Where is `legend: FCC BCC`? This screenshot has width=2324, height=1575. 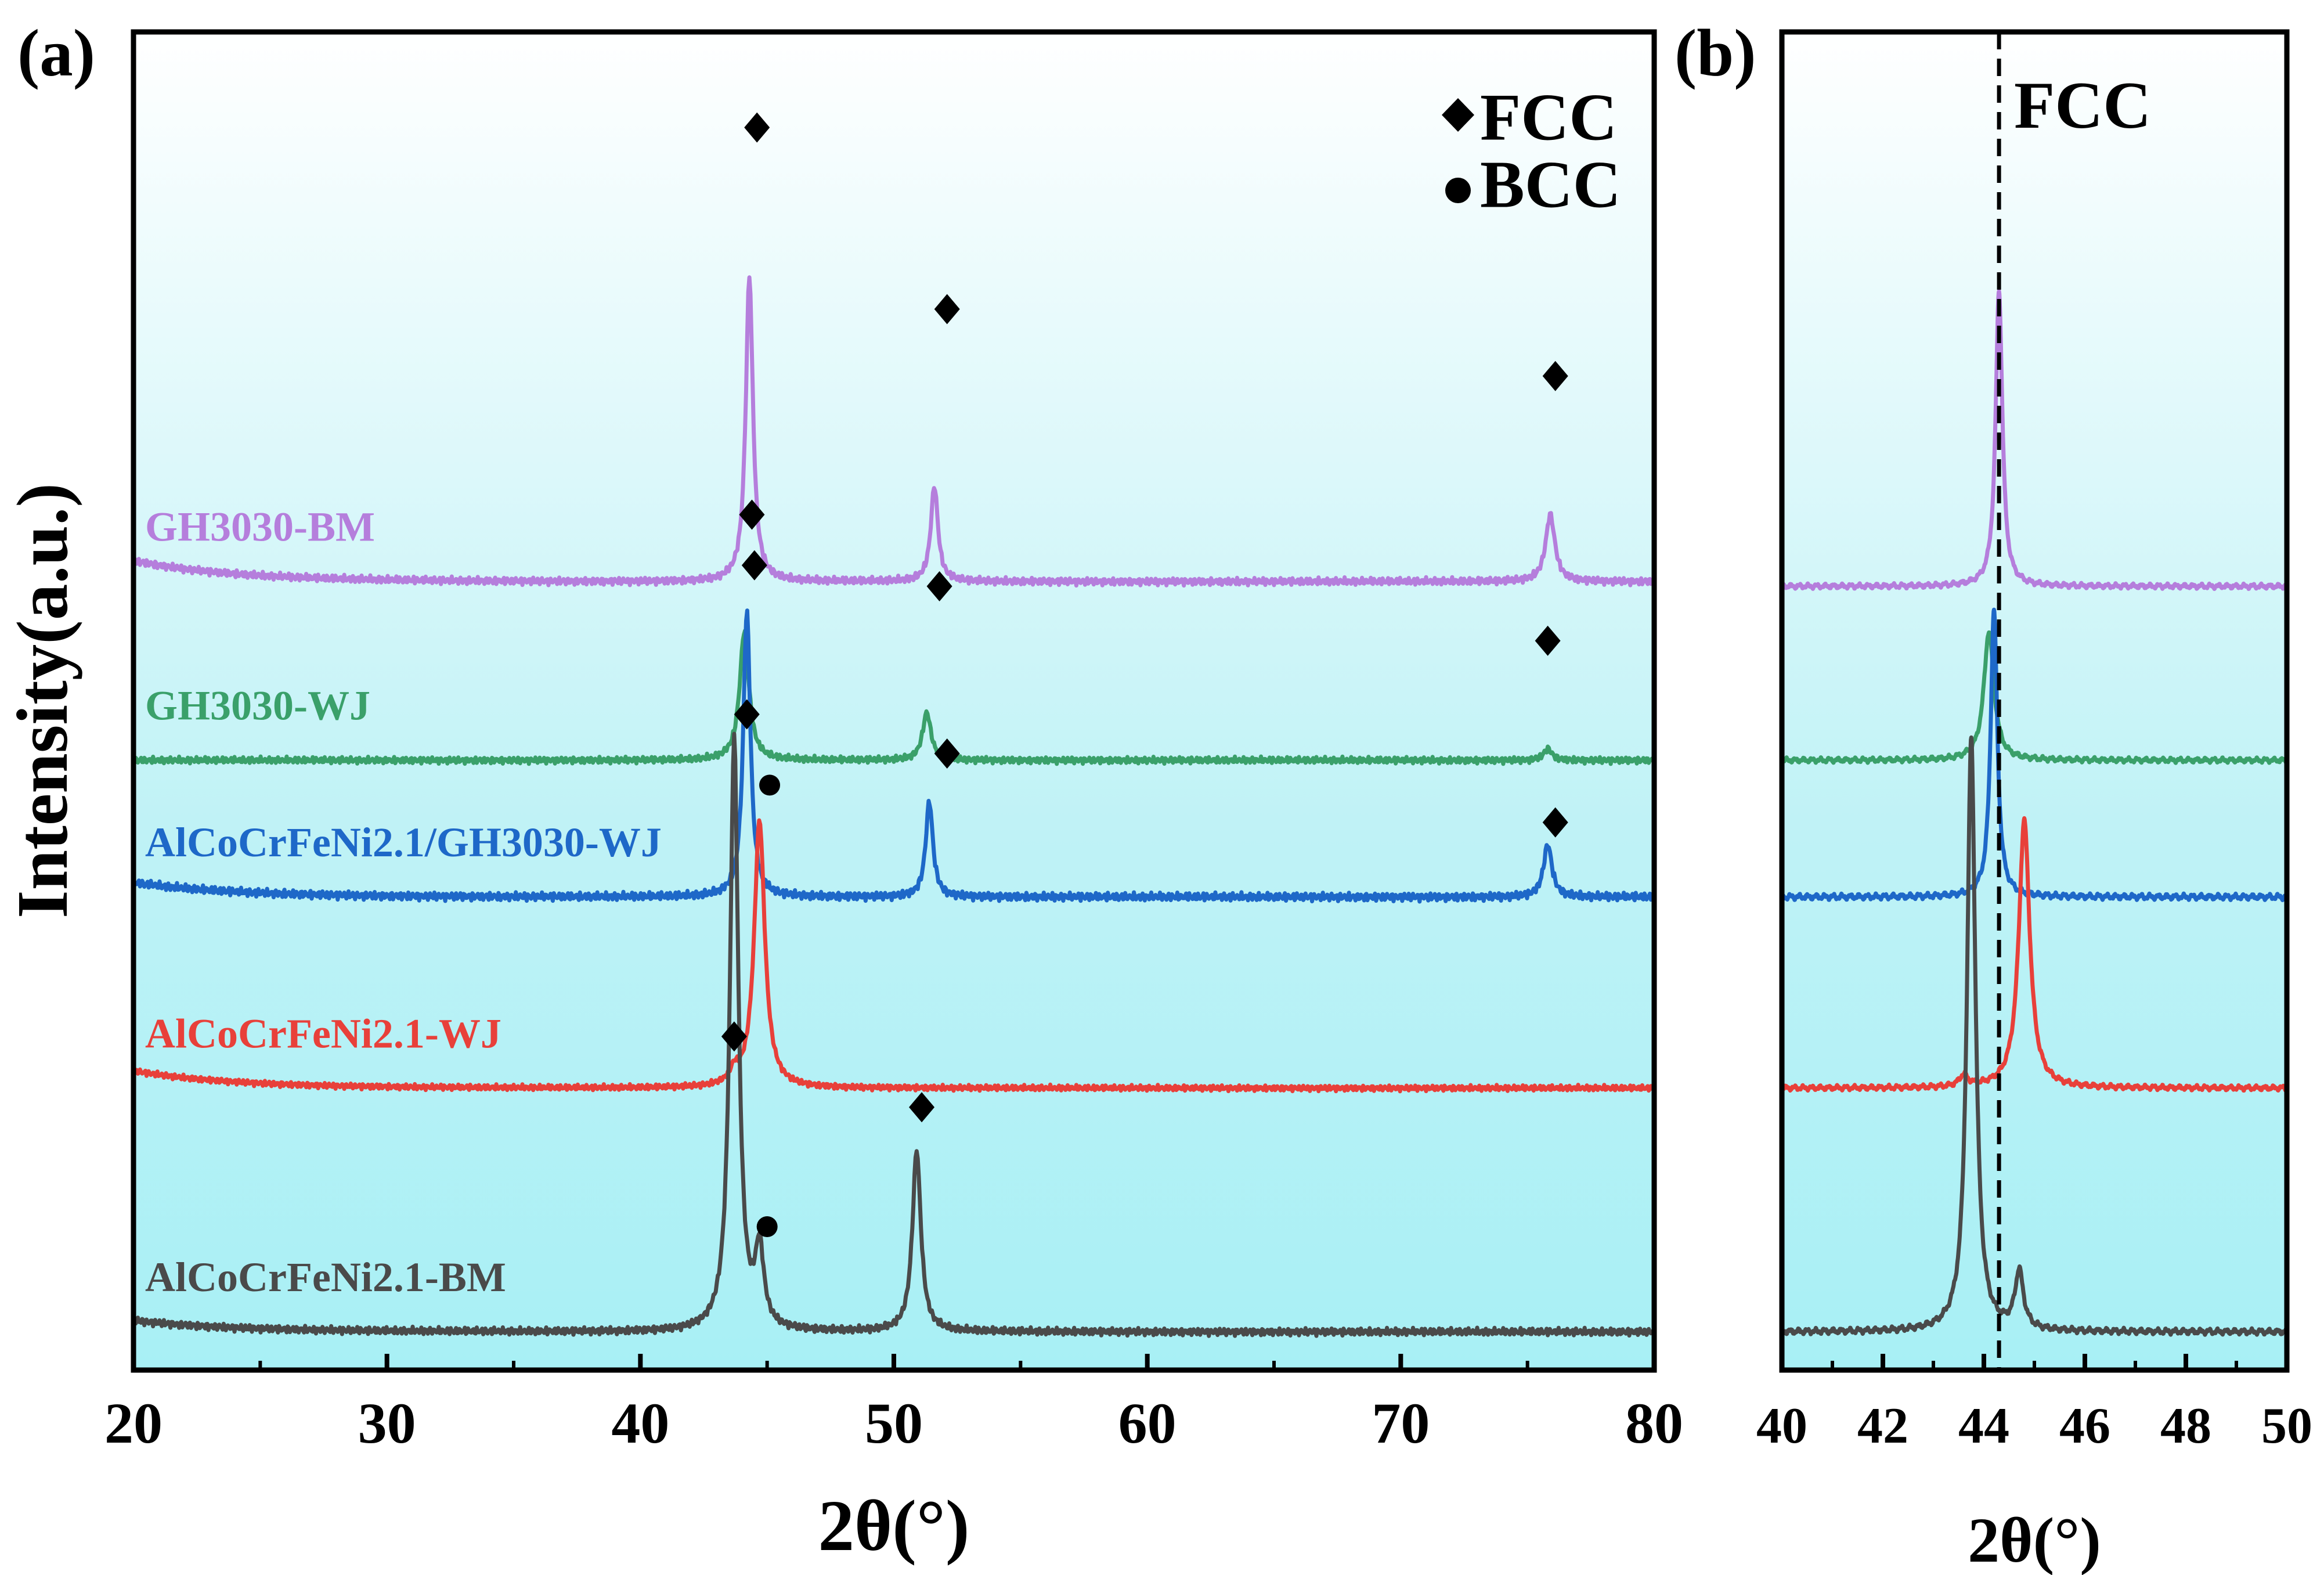
legend: FCC BCC is located at coordinates (1531, 151).